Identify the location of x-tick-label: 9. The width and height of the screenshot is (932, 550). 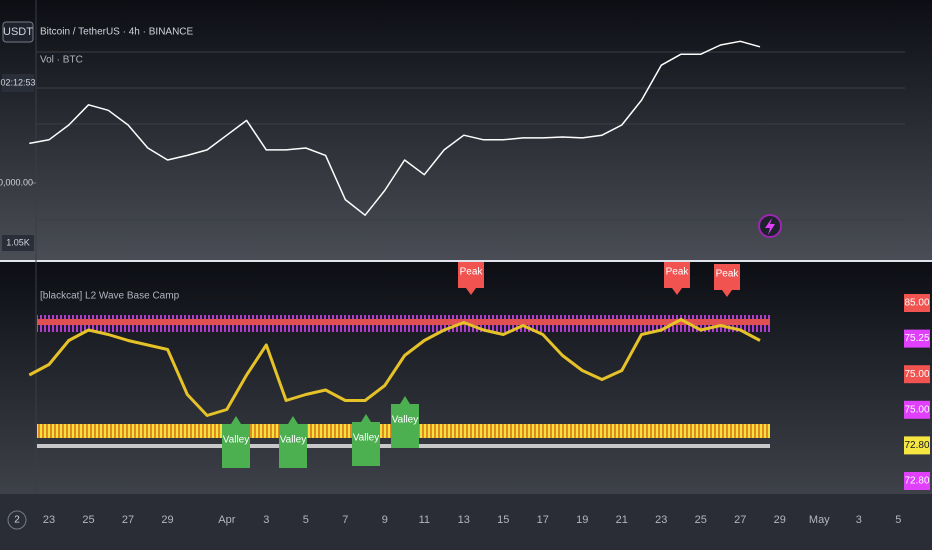
(385, 520).